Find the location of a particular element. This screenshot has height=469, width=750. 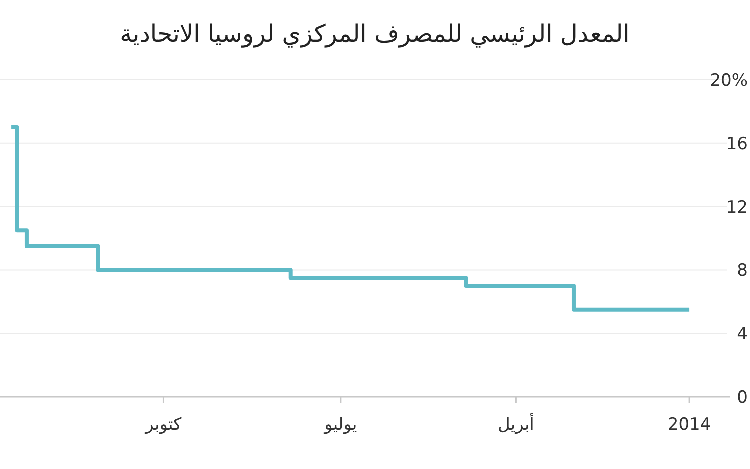

chart-title: المعدل الرئيسي للمصرف المركزي لروسيا الاتحادية is located at coordinates (375, 34).